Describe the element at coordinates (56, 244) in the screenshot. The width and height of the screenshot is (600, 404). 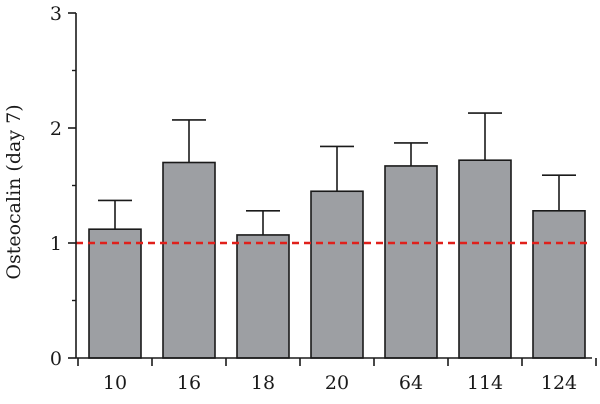
I see `y-tick-label-1: 1` at that location.